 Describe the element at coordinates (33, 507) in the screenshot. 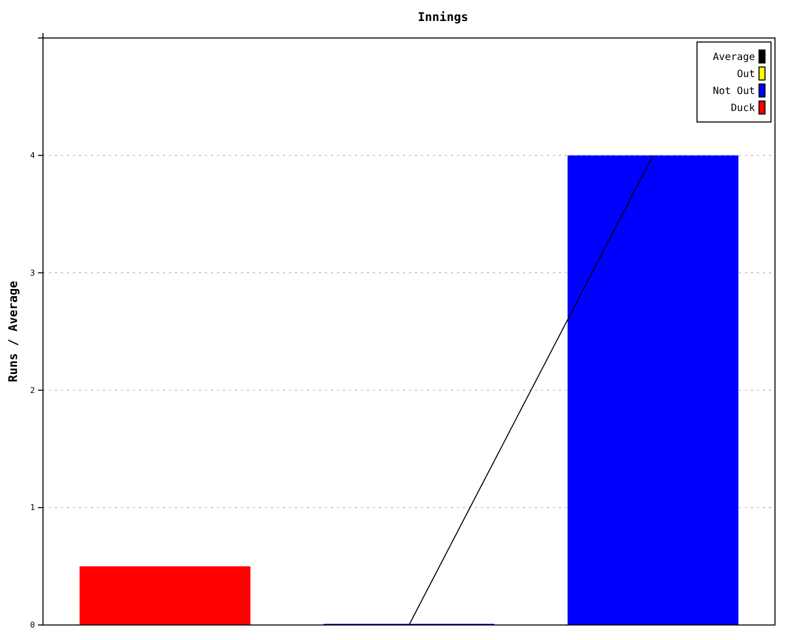

I see `y-tick-label: 1` at that location.